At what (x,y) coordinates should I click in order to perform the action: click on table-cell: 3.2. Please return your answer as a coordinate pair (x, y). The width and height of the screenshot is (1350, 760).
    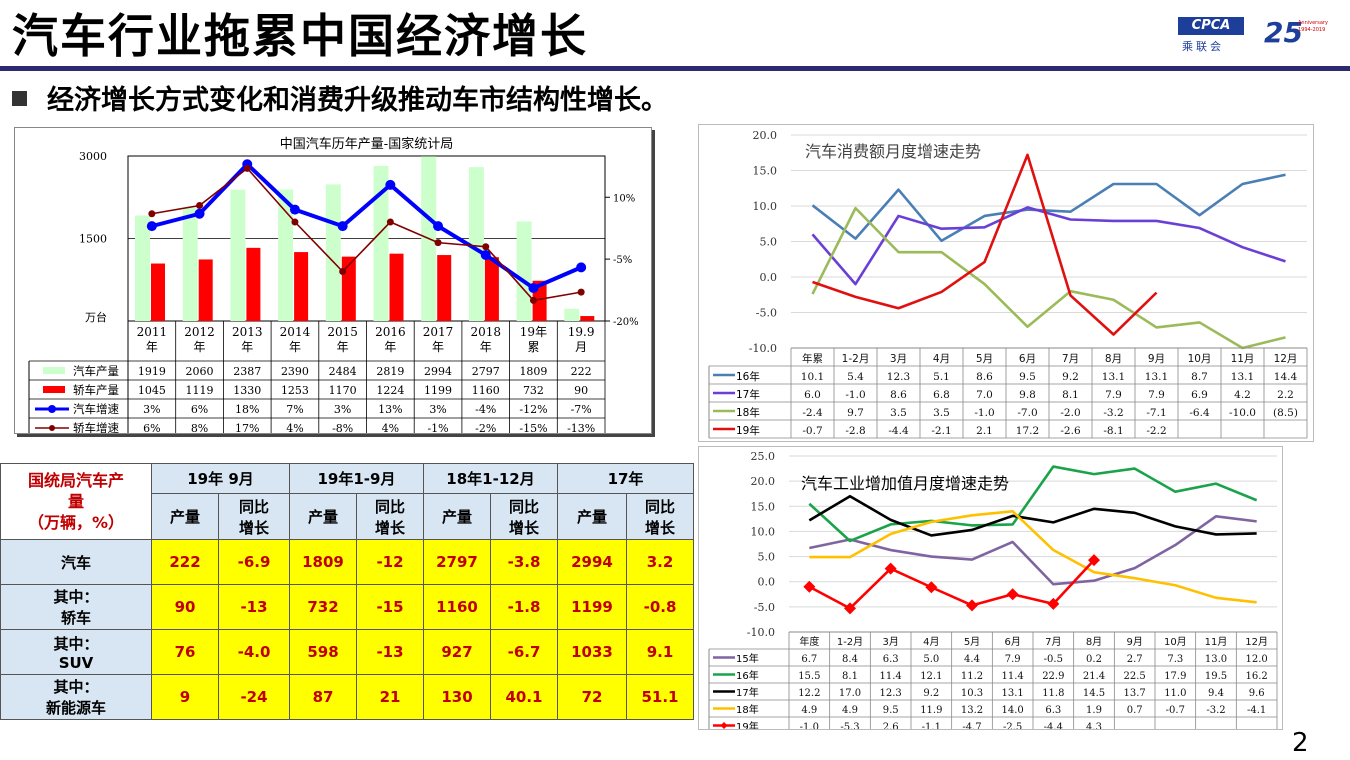
    Looking at the image, I should click on (660, 562).